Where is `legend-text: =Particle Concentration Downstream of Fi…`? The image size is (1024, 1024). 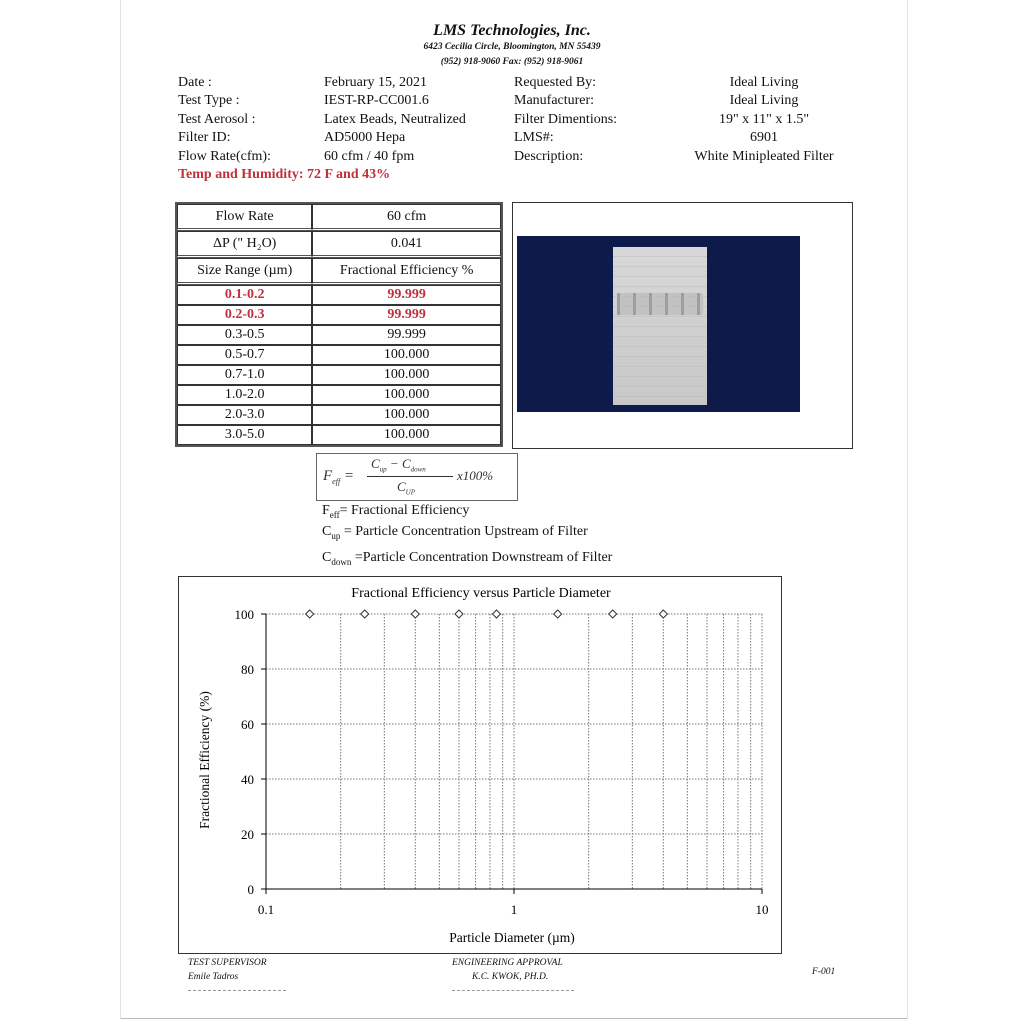
legend-text: =Particle Concentration Downstream of Fi… is located at coordinates (482, 557).